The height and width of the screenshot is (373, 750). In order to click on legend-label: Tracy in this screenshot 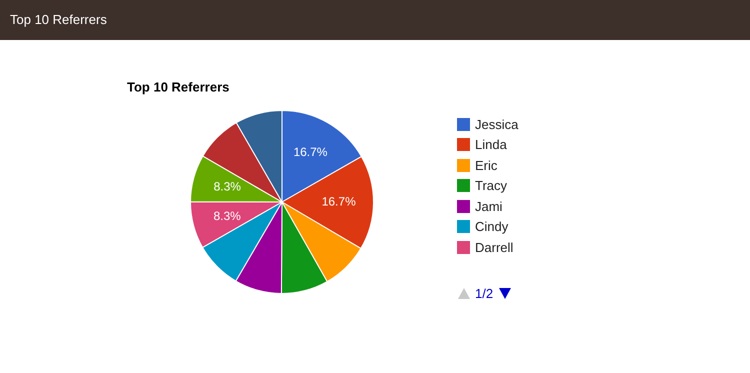, I will do `click(491, 186)`.